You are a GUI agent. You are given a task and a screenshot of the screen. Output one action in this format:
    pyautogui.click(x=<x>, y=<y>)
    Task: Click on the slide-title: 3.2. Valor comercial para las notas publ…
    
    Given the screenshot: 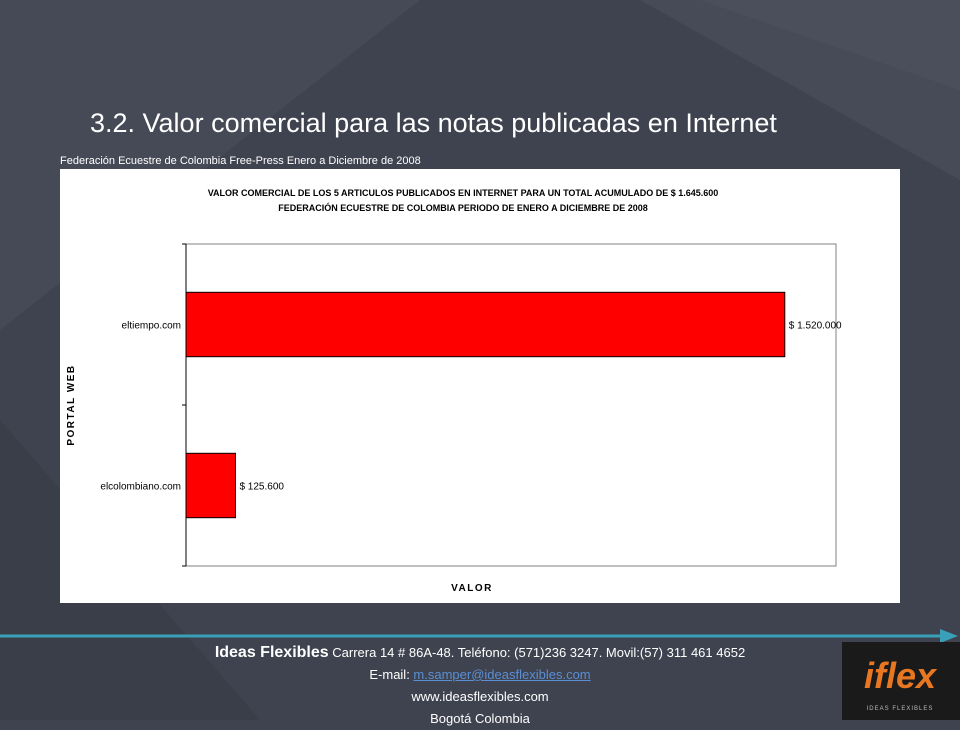 What is the action you would take?
    pyautogui.click(x=433, y=123)
    